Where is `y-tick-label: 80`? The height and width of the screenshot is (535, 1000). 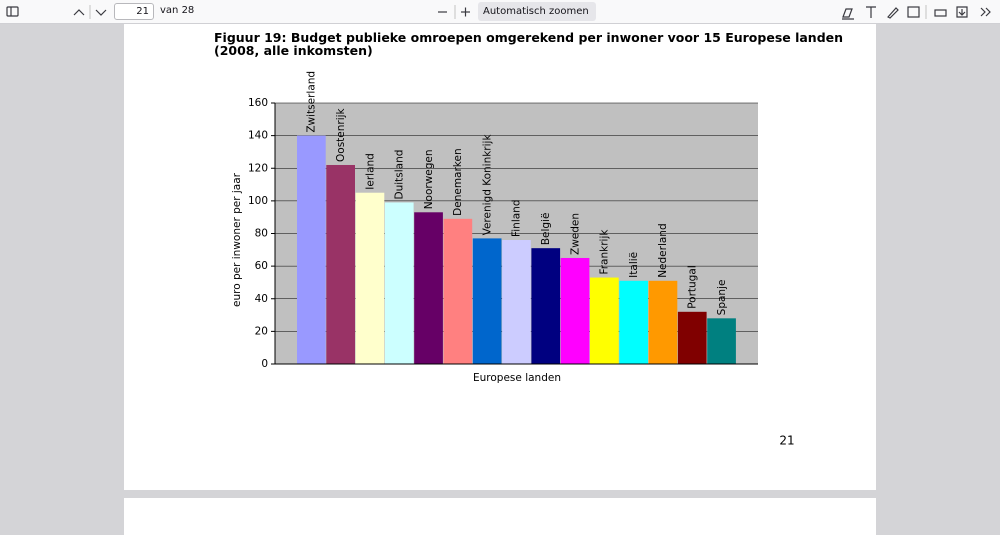
y-tick-label: 80 is located at coordinates (261, 234).